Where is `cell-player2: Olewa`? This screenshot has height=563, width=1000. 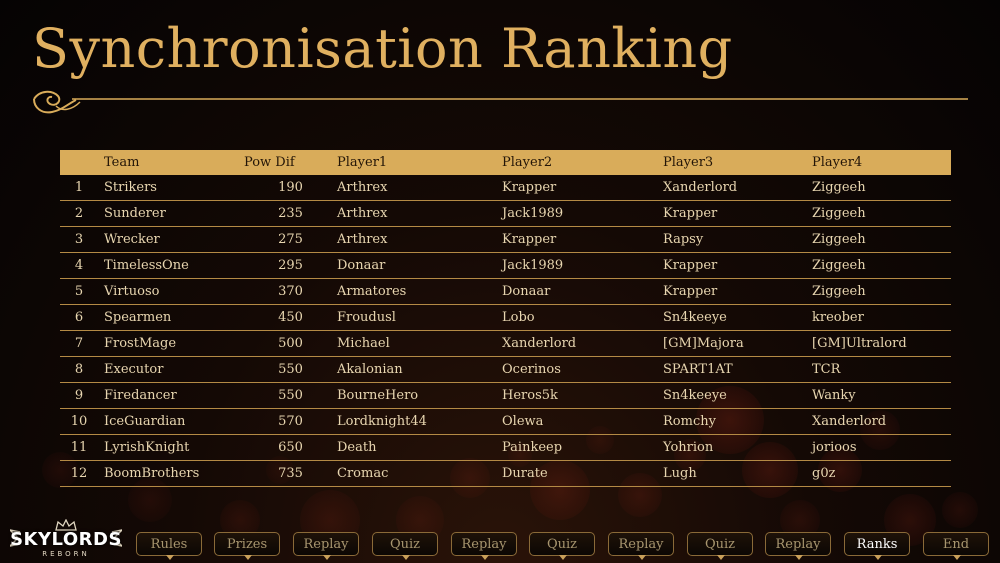 cell-player2: Olewa is located at coordinates (582, 421).